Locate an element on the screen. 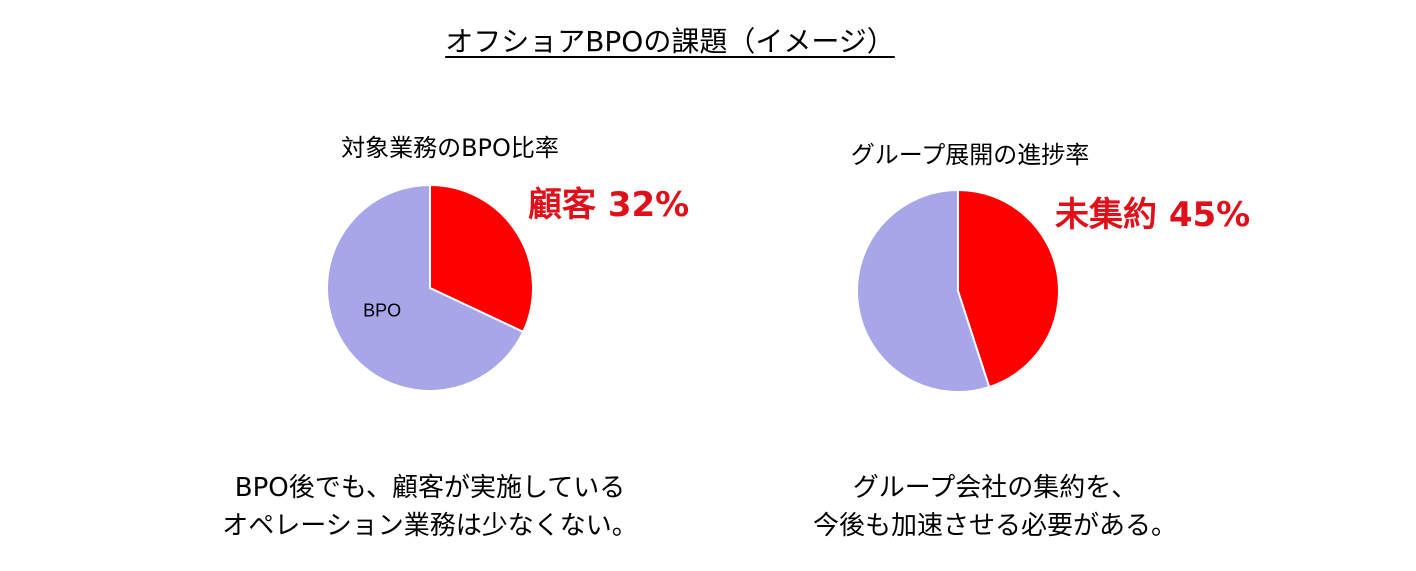  chart-2-title: グループ展開の進捗率 is located at coordinates (970, 155).